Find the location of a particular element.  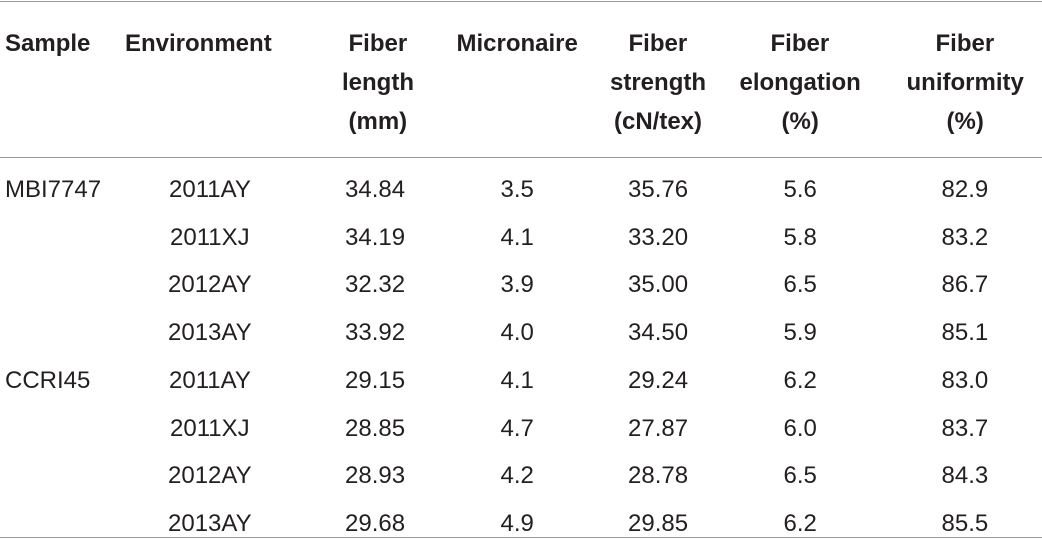

table-cell: 28.78 is located at coordinates (658, 476).